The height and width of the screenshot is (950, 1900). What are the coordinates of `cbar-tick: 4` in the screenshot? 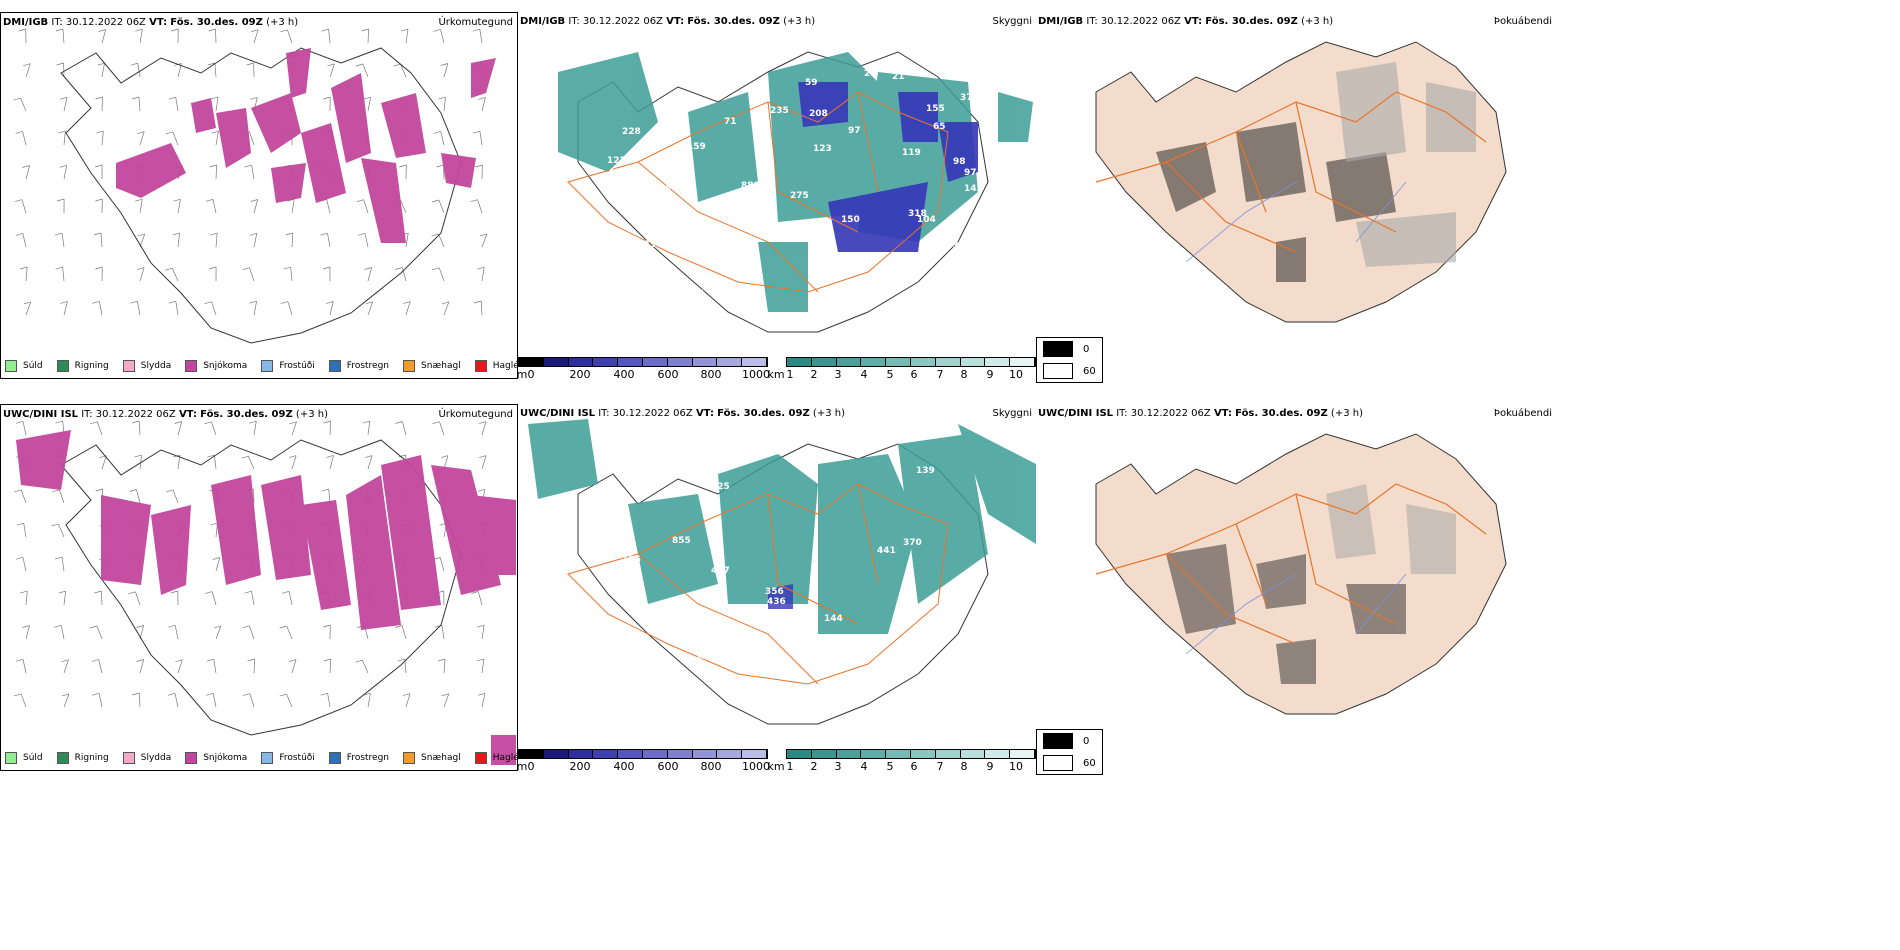 It's located at (864, 766).